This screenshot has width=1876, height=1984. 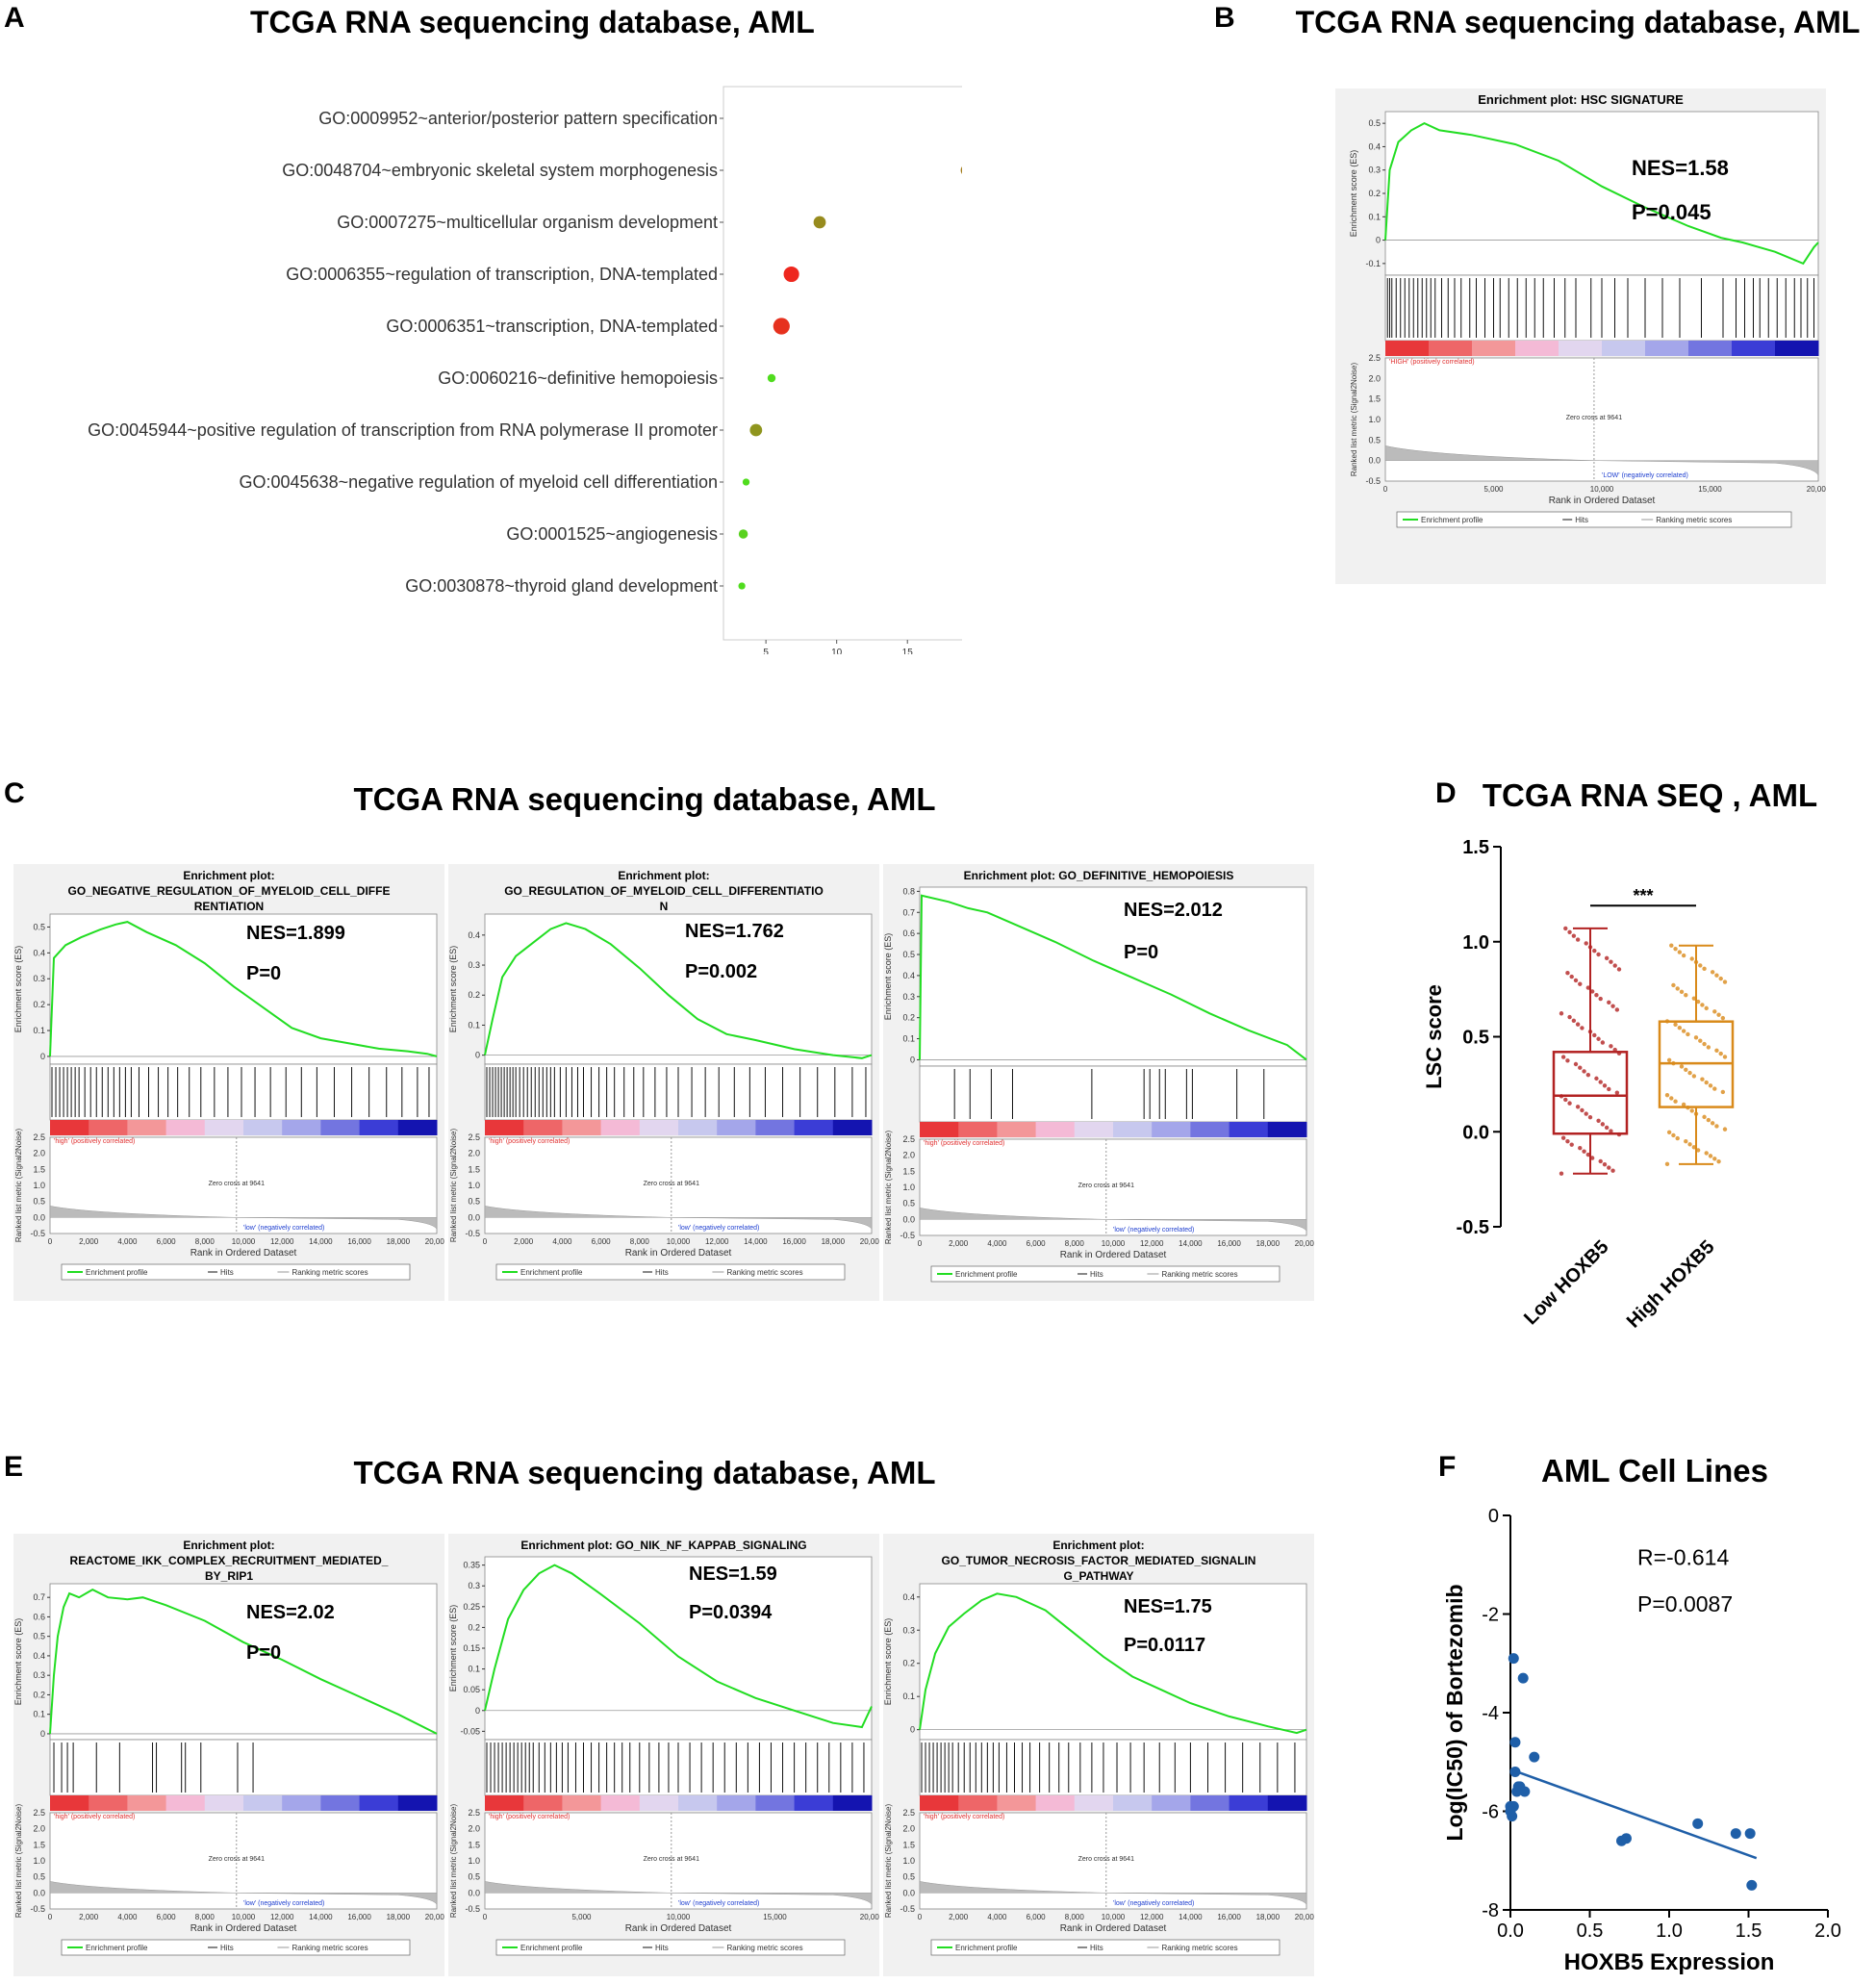 What do you see at coordinates (474, 1892) in the screenshot?
I see `panel-e2-rank-y-tick-label: 0.0` at bounding box center [474, 1892].